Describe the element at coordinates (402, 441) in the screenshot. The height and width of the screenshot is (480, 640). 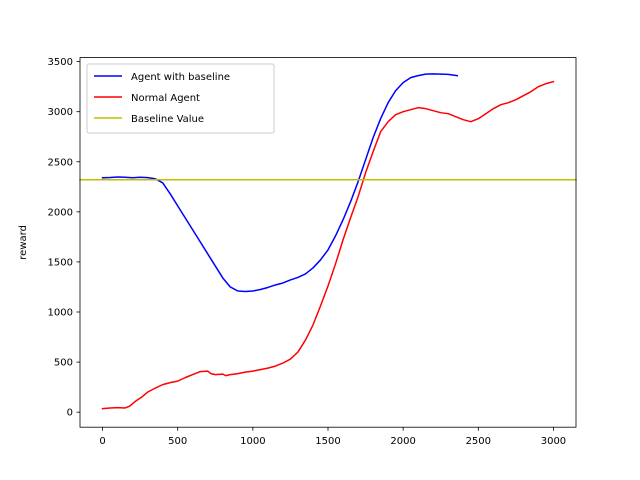
I see `x-tick-label: 2000` at that location.